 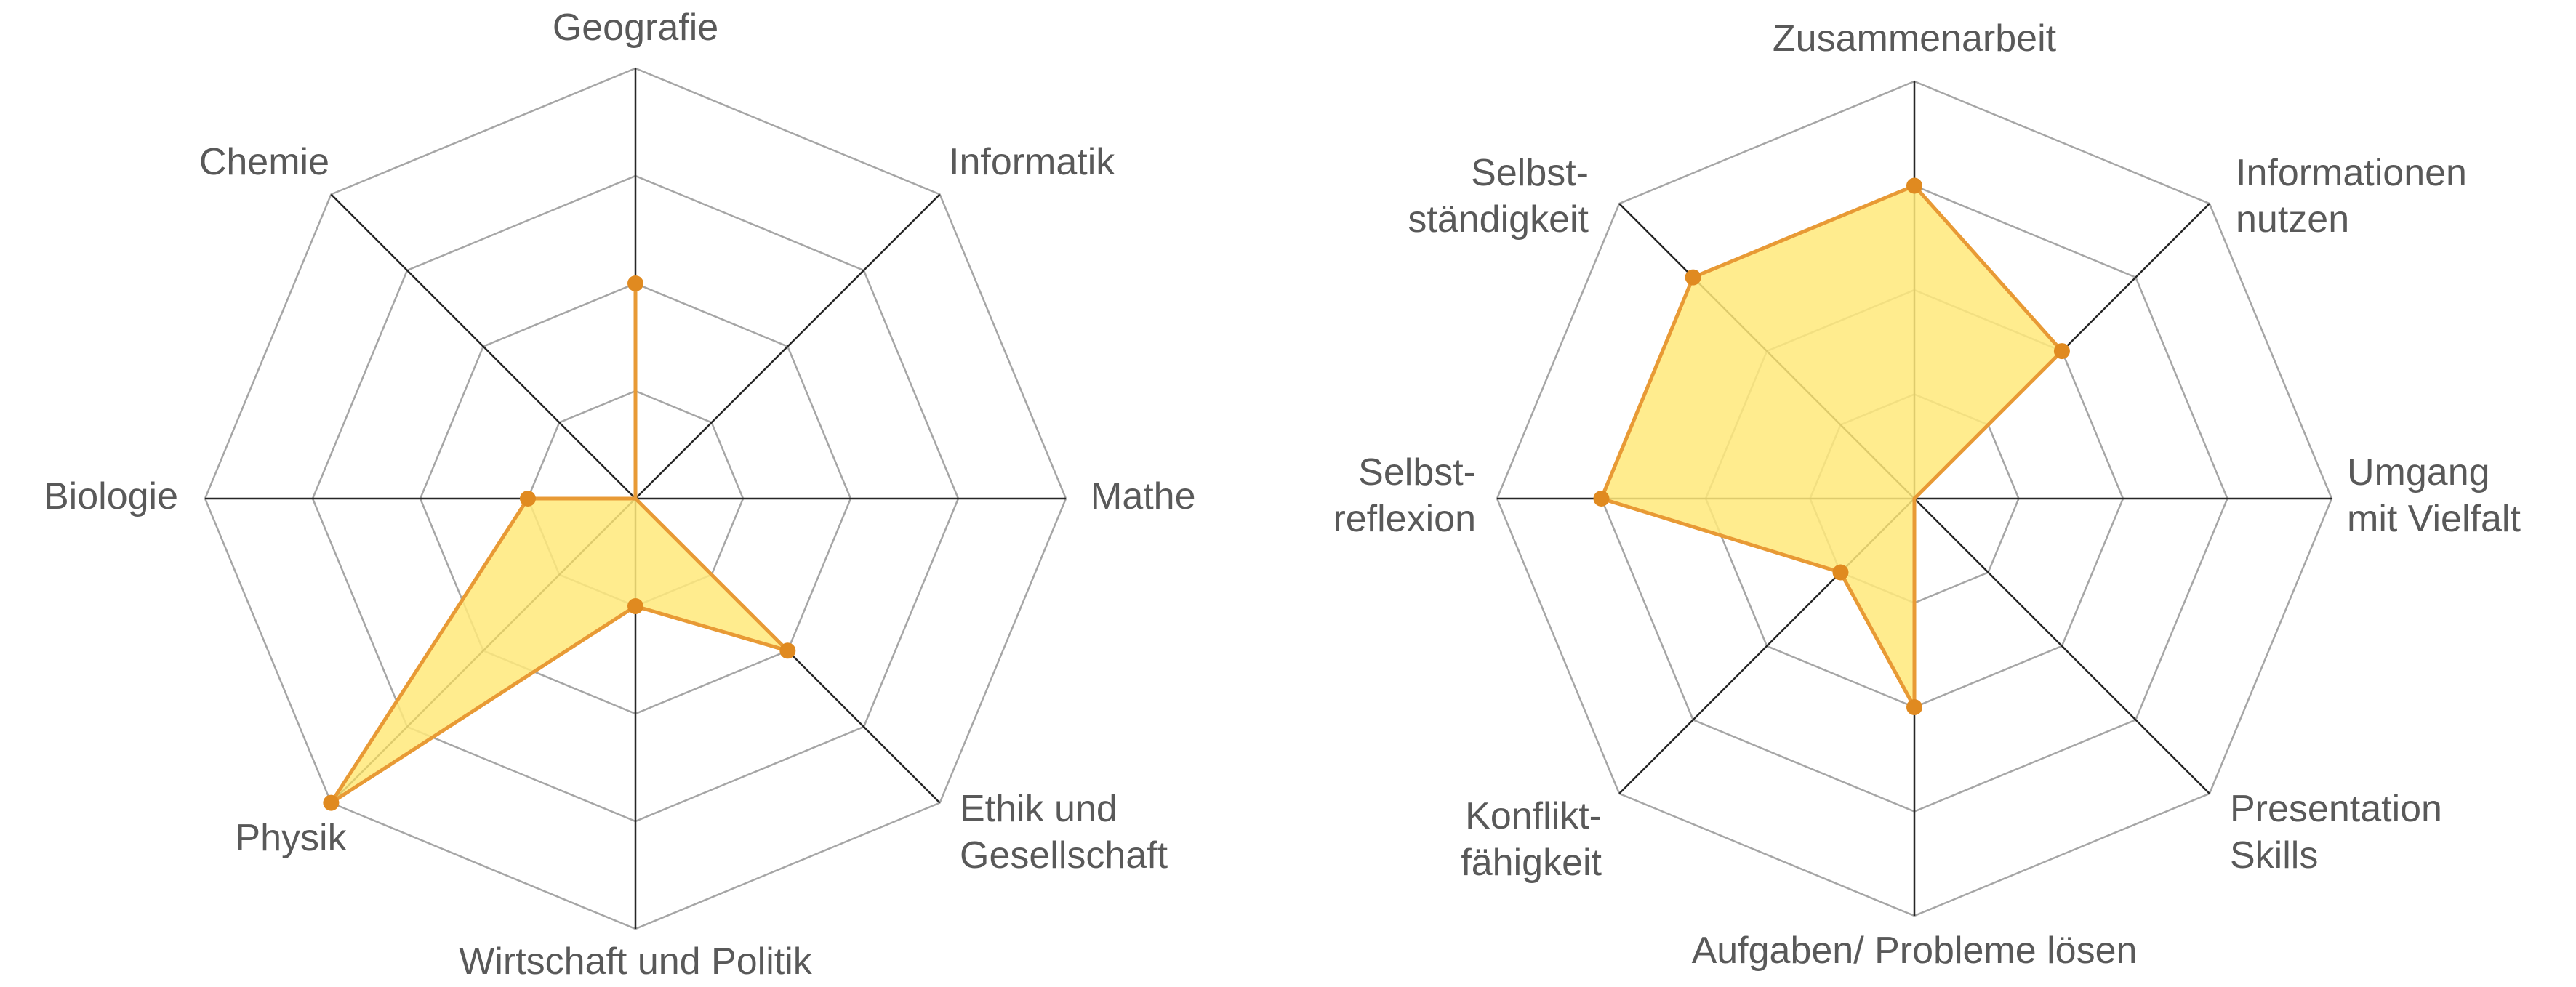 I want to click on axis-label: Chemie, so click(x=264, y=162).